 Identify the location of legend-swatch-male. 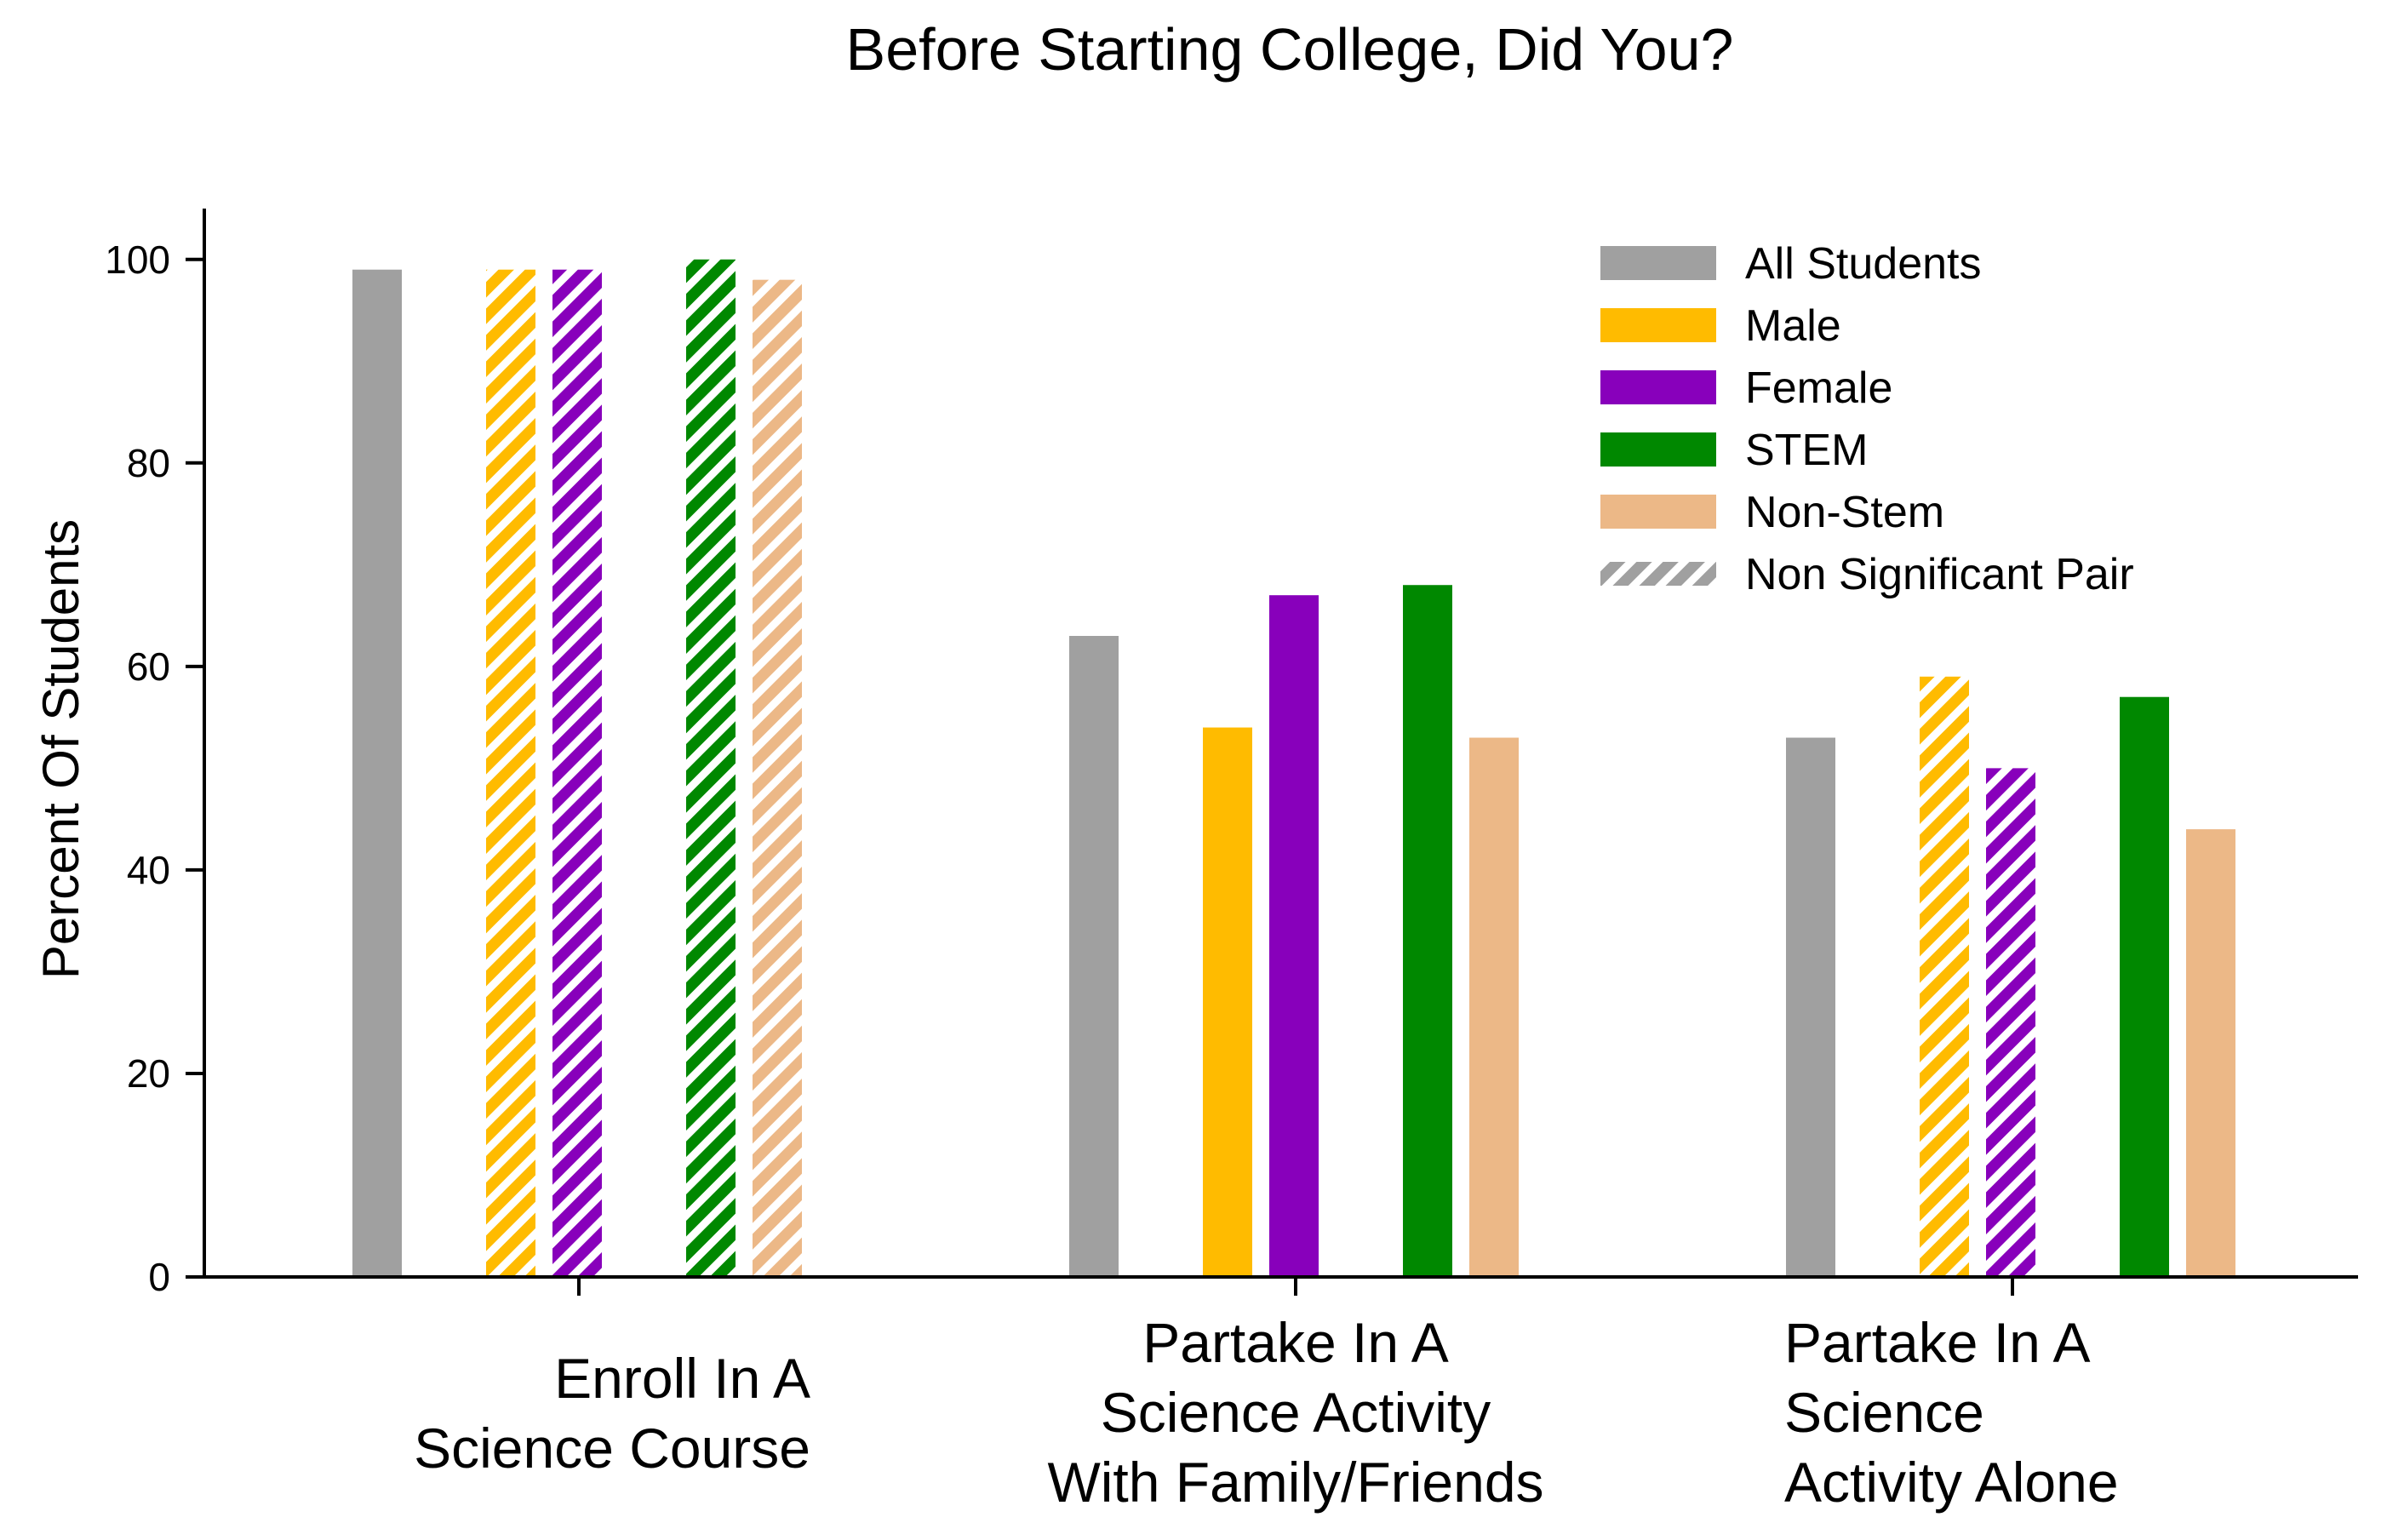
(1658, 325).